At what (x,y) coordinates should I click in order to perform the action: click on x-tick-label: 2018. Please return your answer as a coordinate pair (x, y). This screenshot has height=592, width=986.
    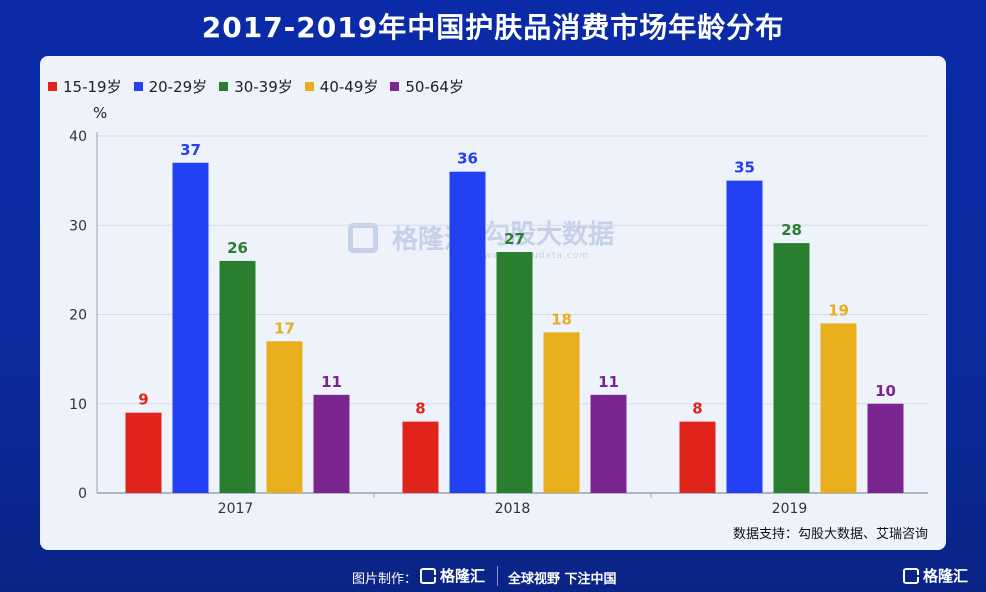
    Looking at the image, I should click on (513, 509).